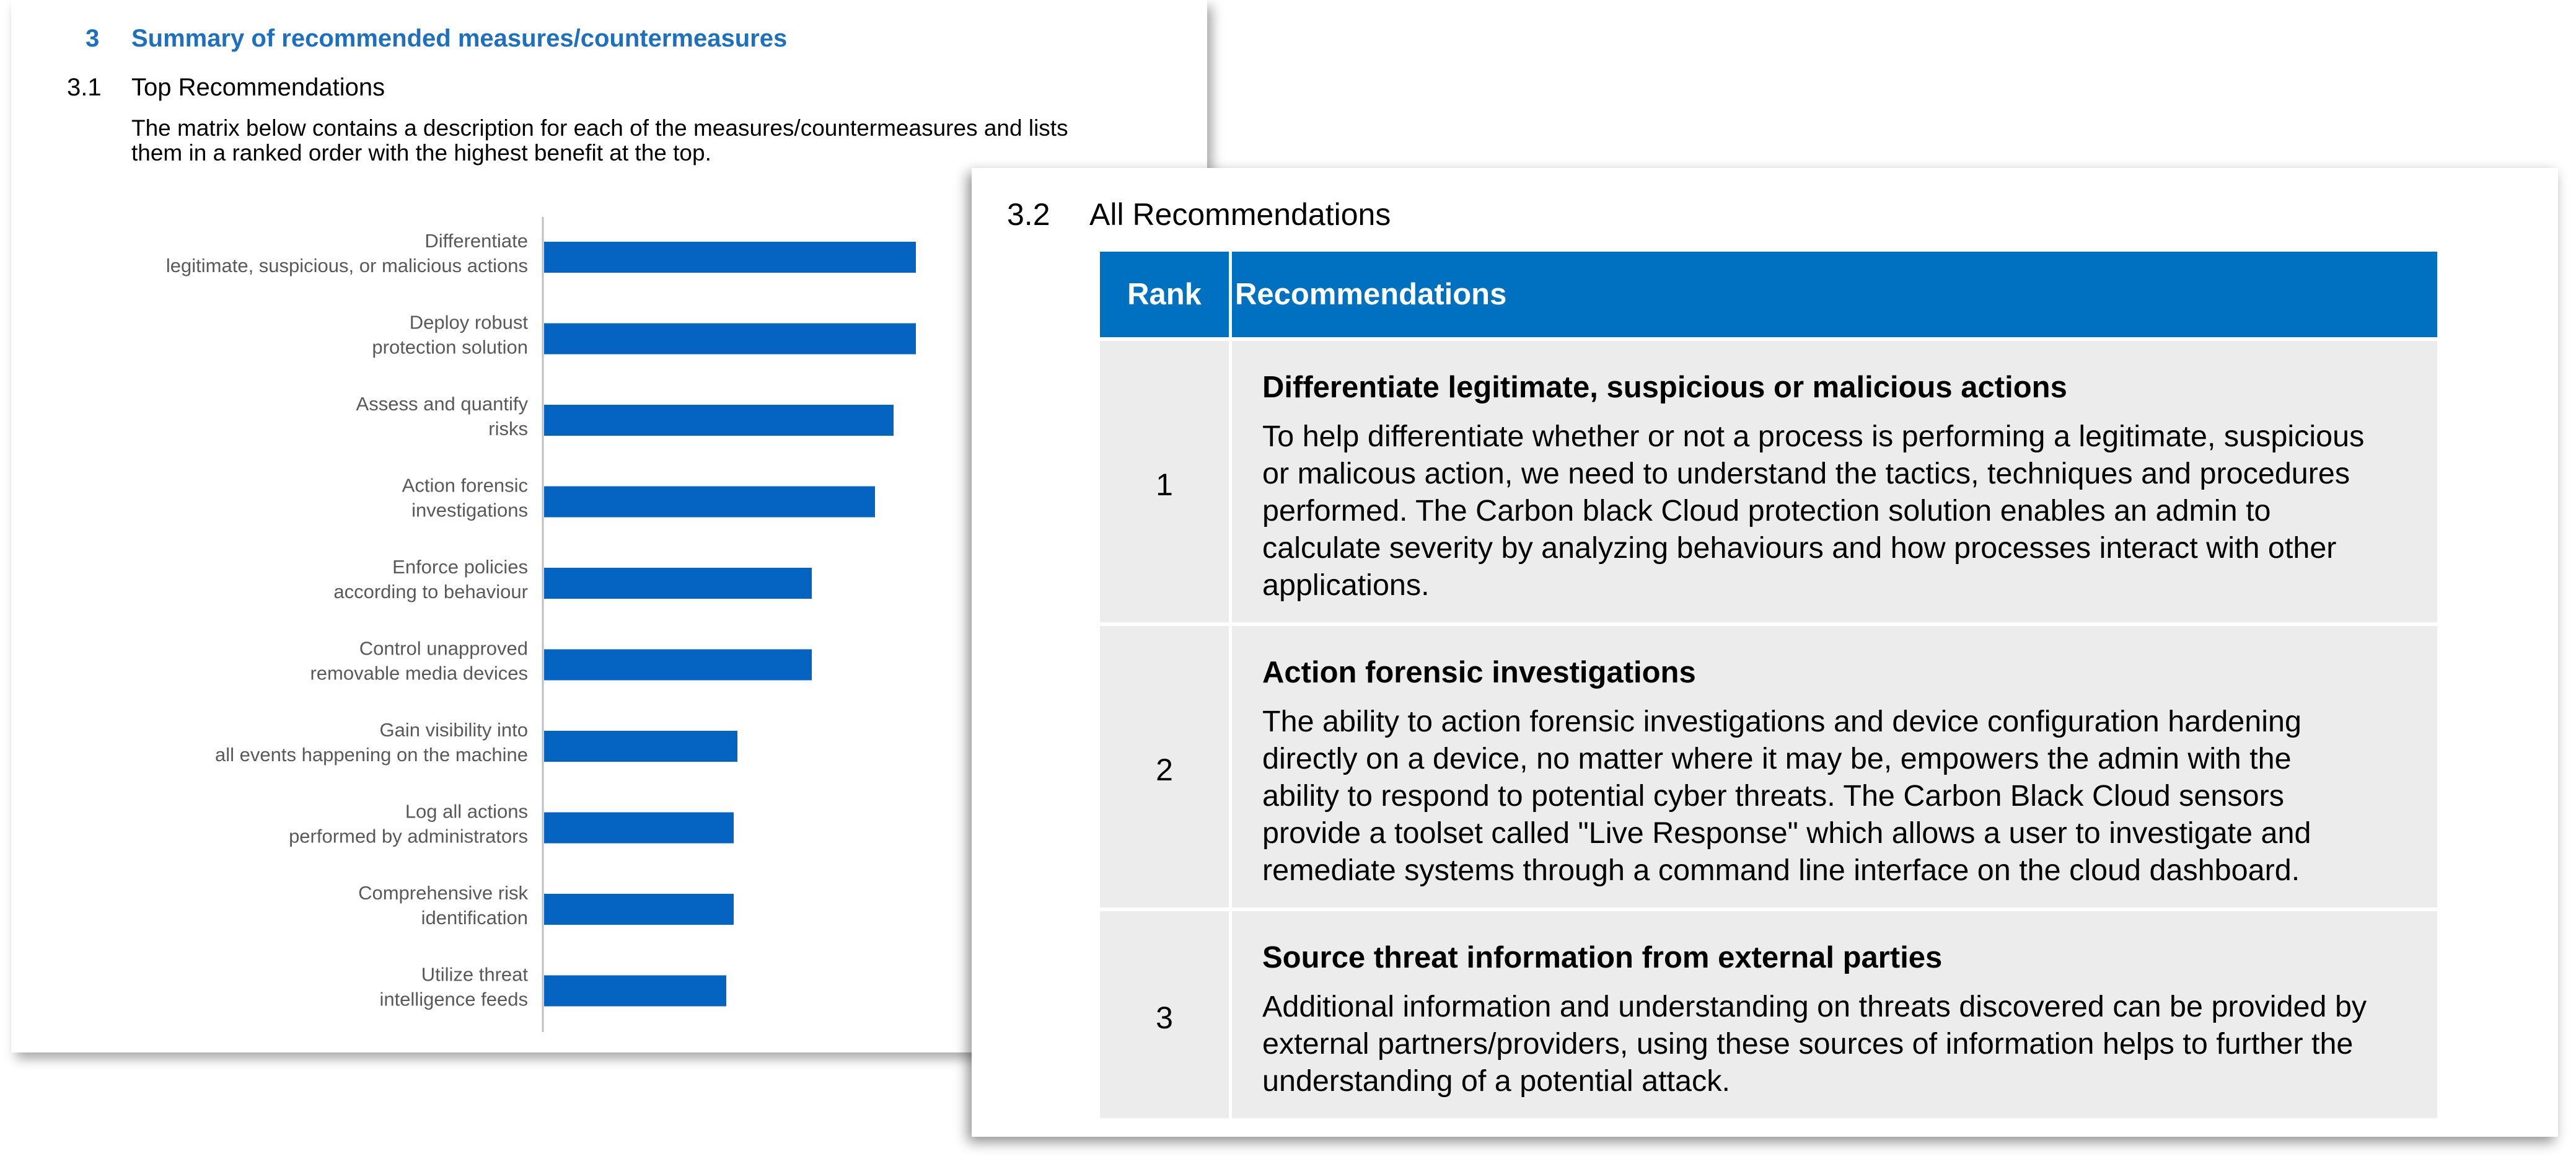 Image resolution: width=2576 pixels, height=1156 pixels. What do you see at coordinates (1496, 1081) in the screenshot?
I see `description-line: understanding of a potential attack.` at bounding box center [1496, 1081].